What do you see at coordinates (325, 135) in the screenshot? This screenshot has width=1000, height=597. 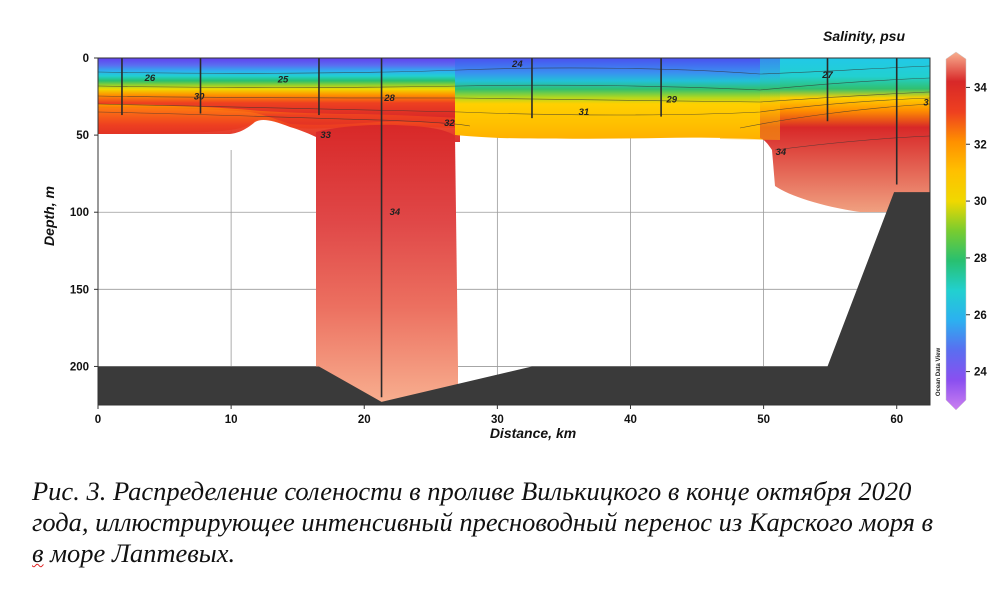 I see `contour-label-9: 33` at bounding box center [325, 135].